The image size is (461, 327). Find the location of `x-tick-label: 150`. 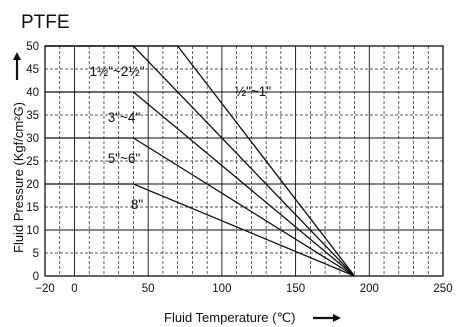

x-tick-label: 150 is located at coordinates (295, 289).